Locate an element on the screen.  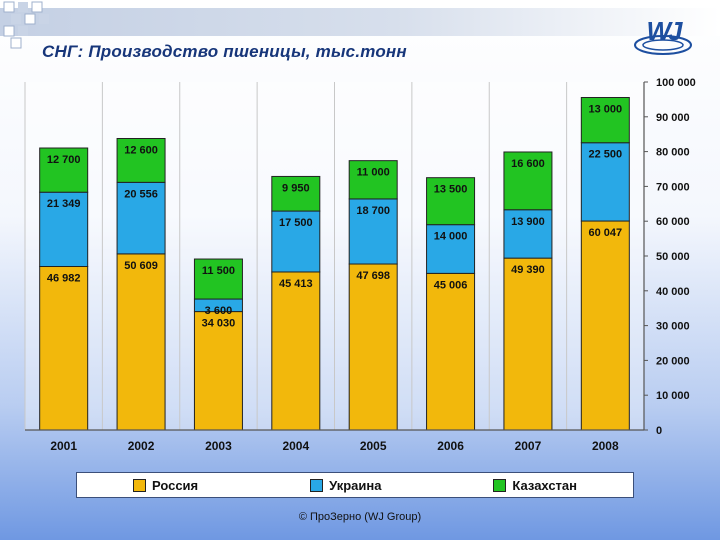
bar-ukraine-2005 is located at coordinates (373, 231).